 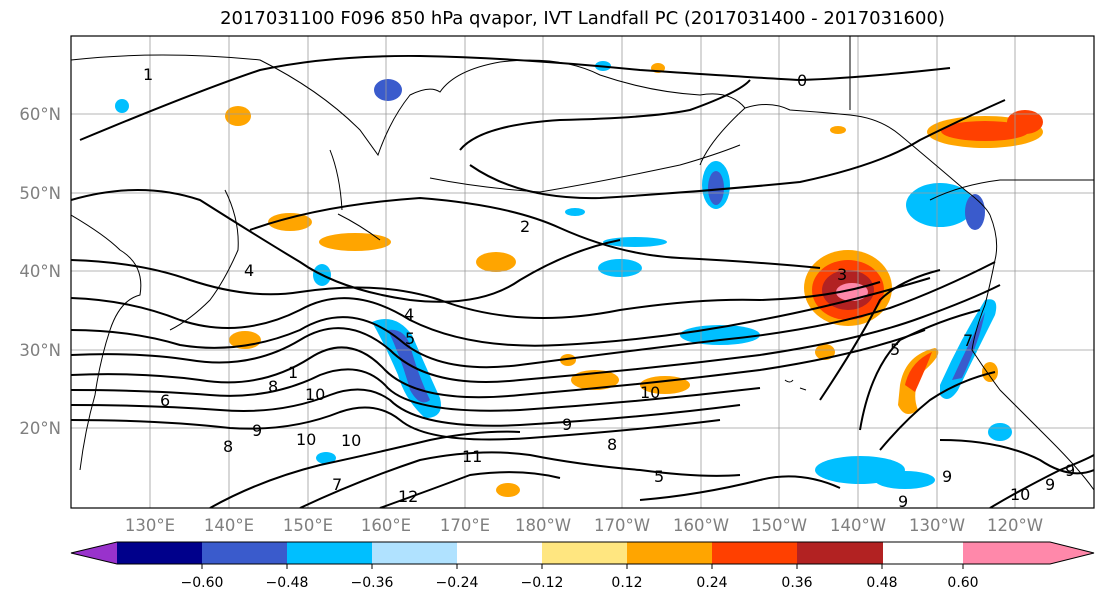 I want to click on colorbar-tick-label: −0.60, so click(x=202, y=583).